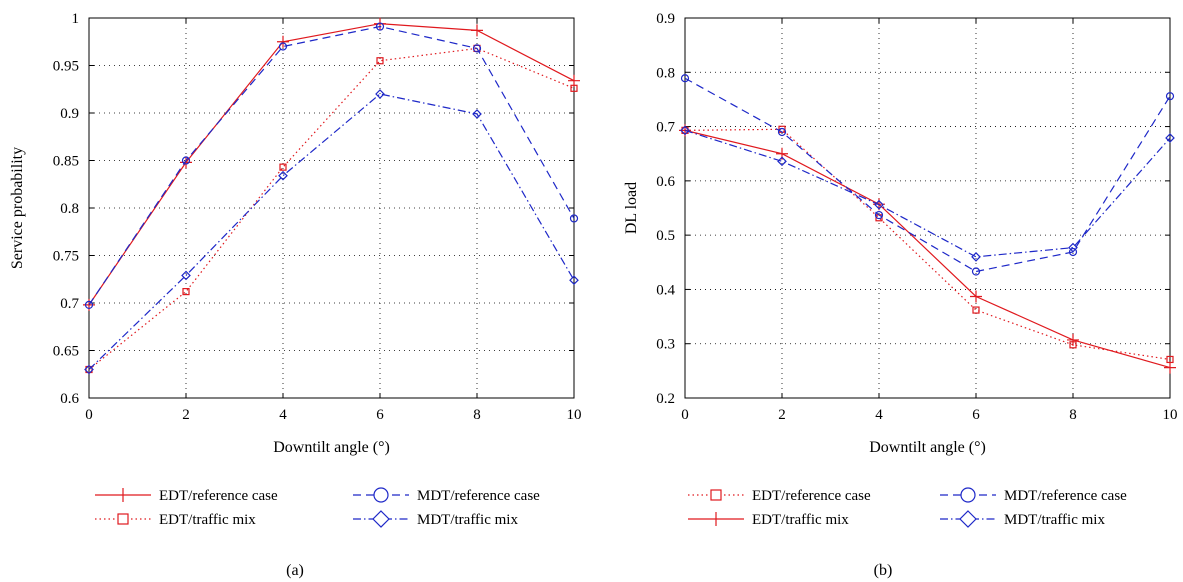 The width and height of the screenshot is (1183, 582). Describe the element at coordinates (467, 520) in the screenshot. I see `legend-label: MDT/traffic mix` at that location.